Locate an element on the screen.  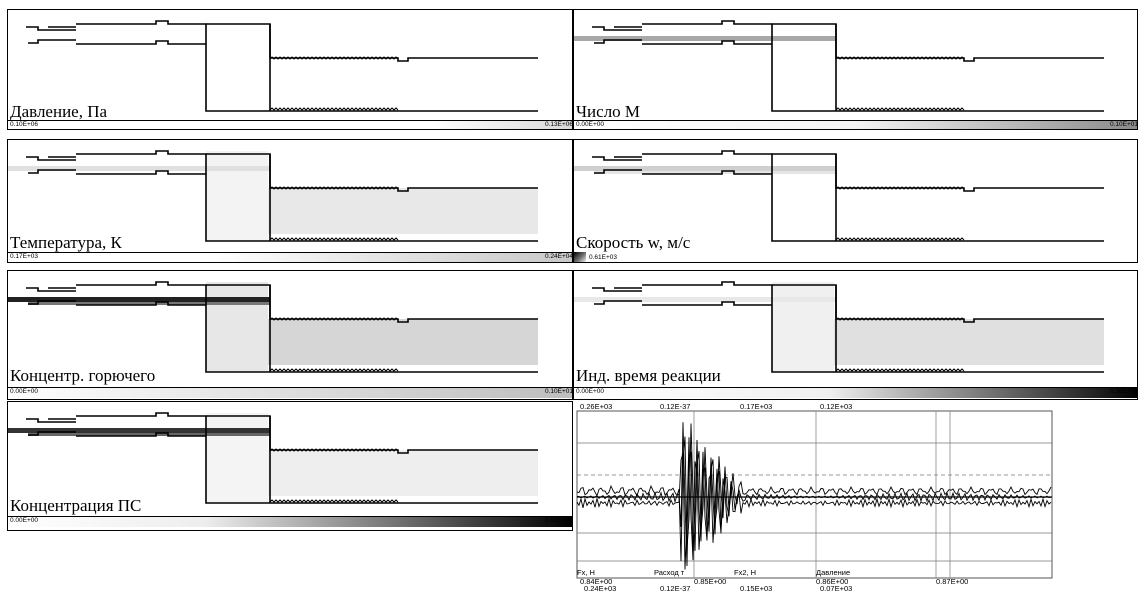
temperature-label: Температура, К is located at coordinates (66, 242).